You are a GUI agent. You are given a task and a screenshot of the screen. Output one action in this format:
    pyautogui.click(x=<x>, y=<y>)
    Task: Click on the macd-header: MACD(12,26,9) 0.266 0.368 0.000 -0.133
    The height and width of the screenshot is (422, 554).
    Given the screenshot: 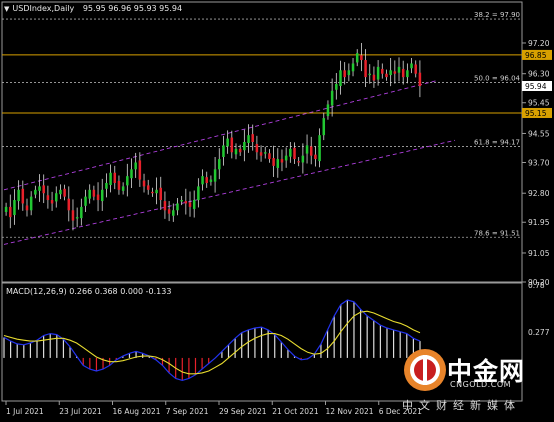 What is the action you would take?
    pyautogui.click(x=89, y=291)
    